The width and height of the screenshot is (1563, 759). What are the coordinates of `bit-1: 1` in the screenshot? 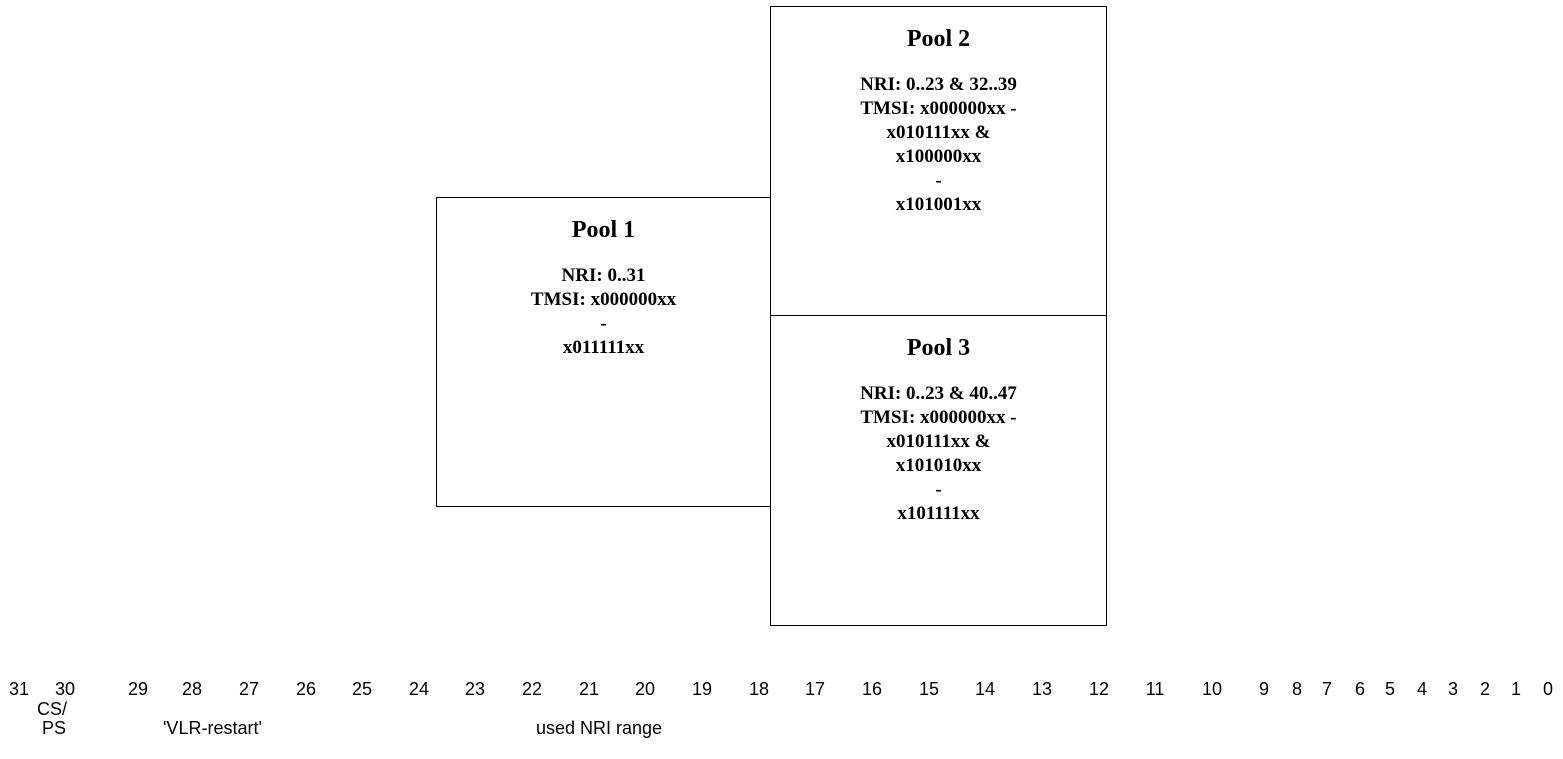 It's located at (1516, 689).